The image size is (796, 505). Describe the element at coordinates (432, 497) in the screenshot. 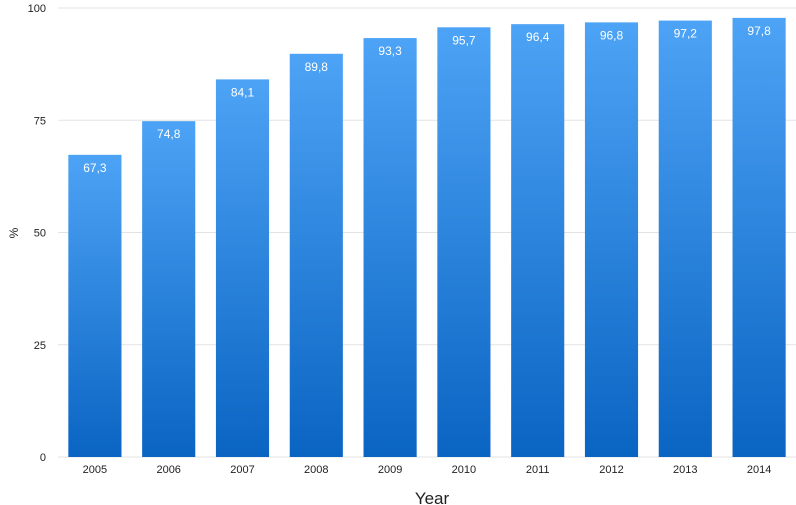

I see `x-axis-title: Year` at that location.